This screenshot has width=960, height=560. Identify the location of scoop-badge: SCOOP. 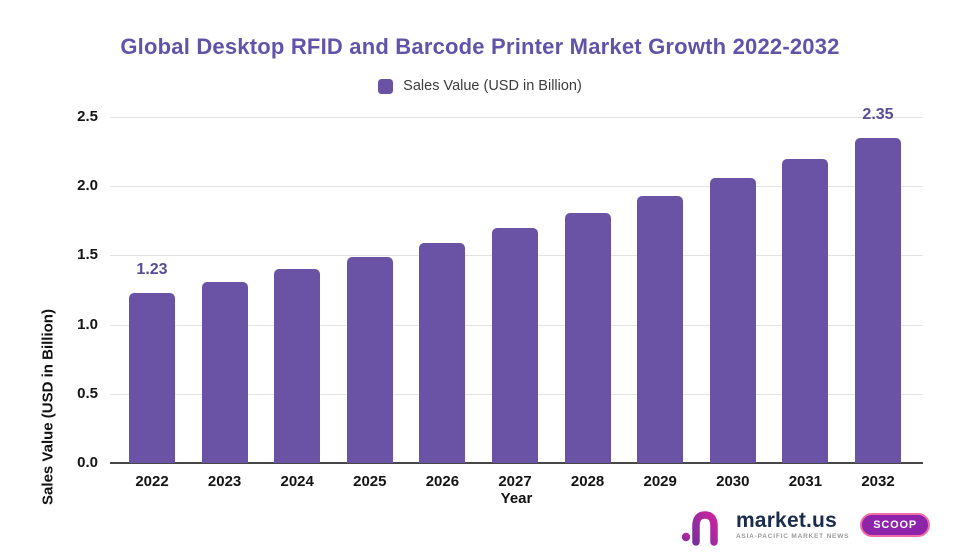
(895, 525).